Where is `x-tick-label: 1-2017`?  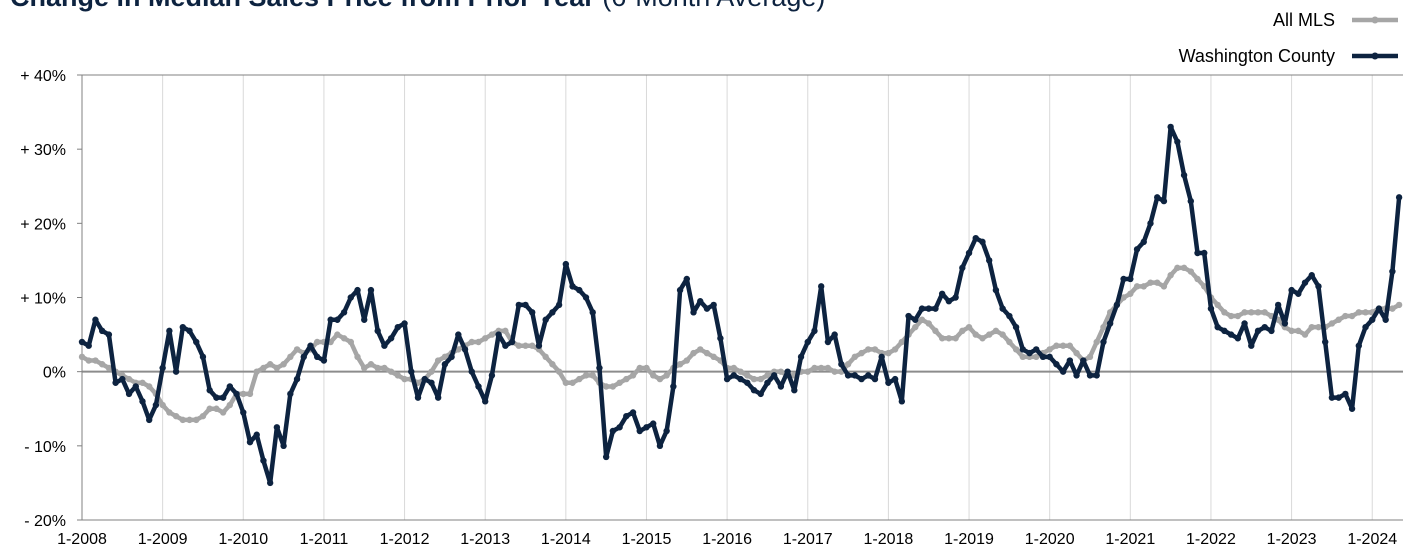 x-tick-label: 1-2017 is located at coordinates (808, 539).